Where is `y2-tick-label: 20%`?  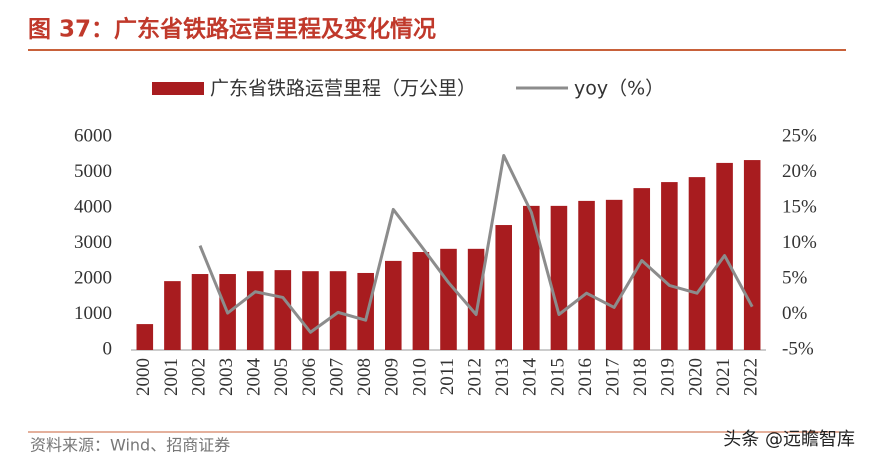
y2-tick-label: 20% is located at coordinates (799, 171).